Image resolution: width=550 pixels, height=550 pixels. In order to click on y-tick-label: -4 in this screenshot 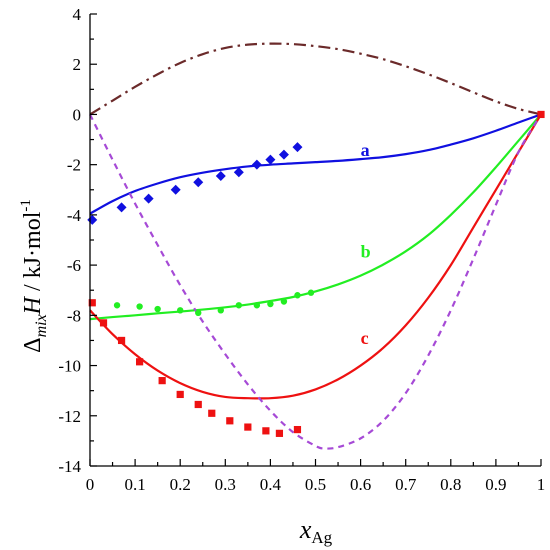, I will do `click(74, 215)`.